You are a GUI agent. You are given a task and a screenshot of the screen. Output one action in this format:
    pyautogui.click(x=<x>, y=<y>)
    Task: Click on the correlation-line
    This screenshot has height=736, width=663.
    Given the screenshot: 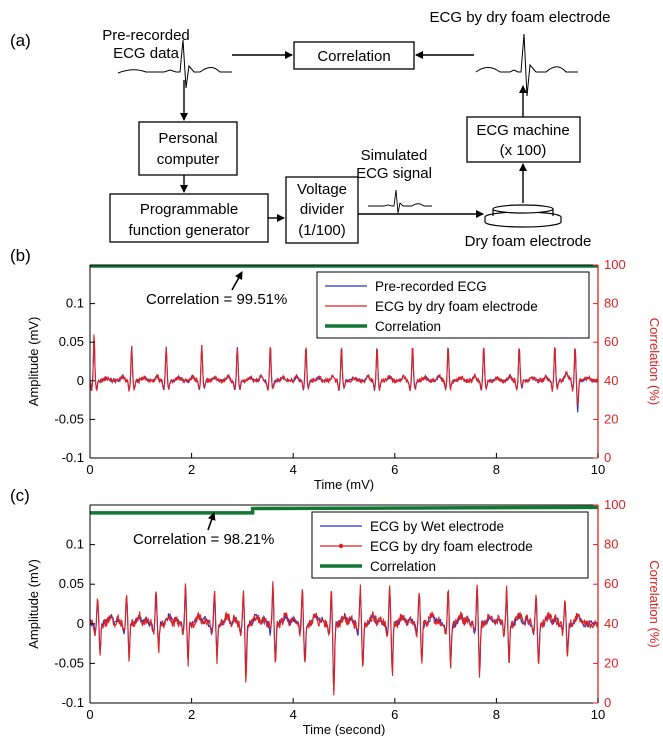 What is the action you would take?
    pyautogui.click(x=344, y=510)
    